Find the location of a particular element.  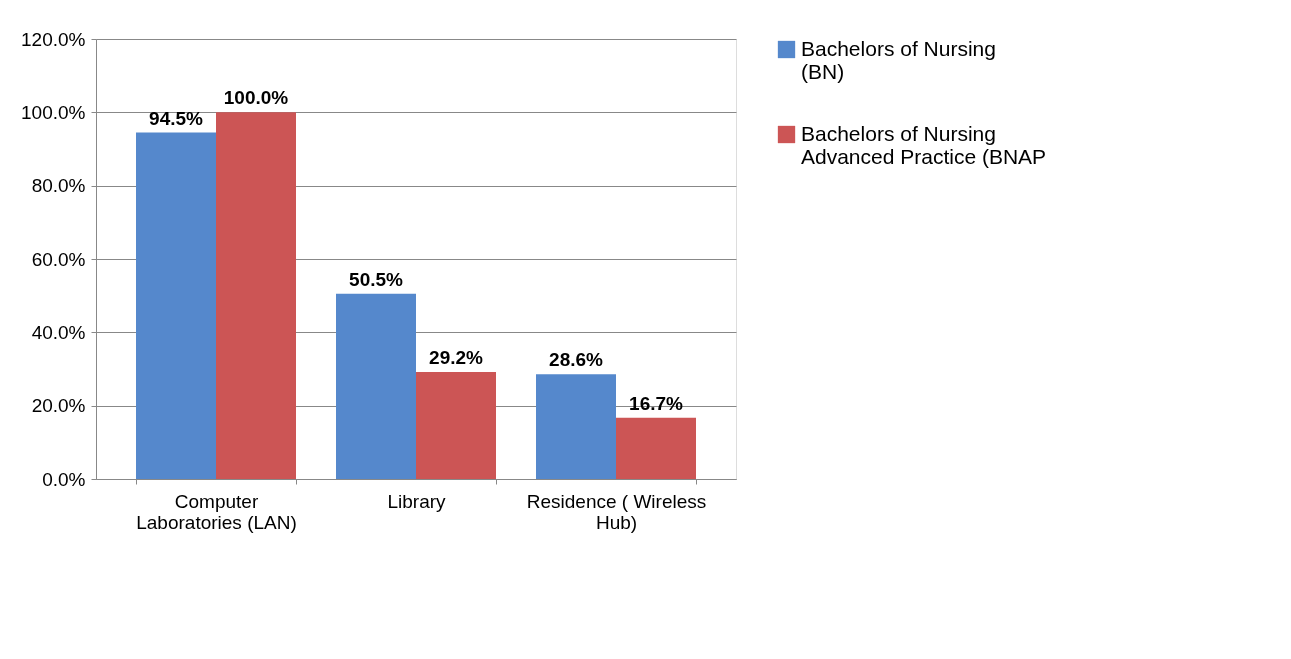

legend-label: Bachelors of Nursing (BN) is located at coordinates (898, 59).